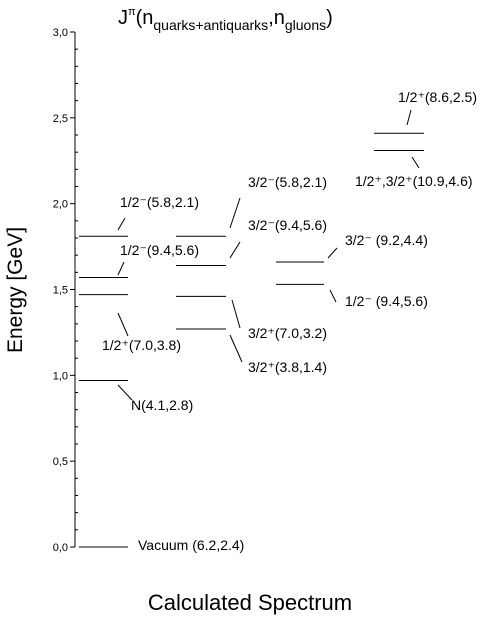 The image size is (491, 620). Describe the element at coordinates (60, 548) in the screenshot. I see `y-tick-label: 0,0` at that location.